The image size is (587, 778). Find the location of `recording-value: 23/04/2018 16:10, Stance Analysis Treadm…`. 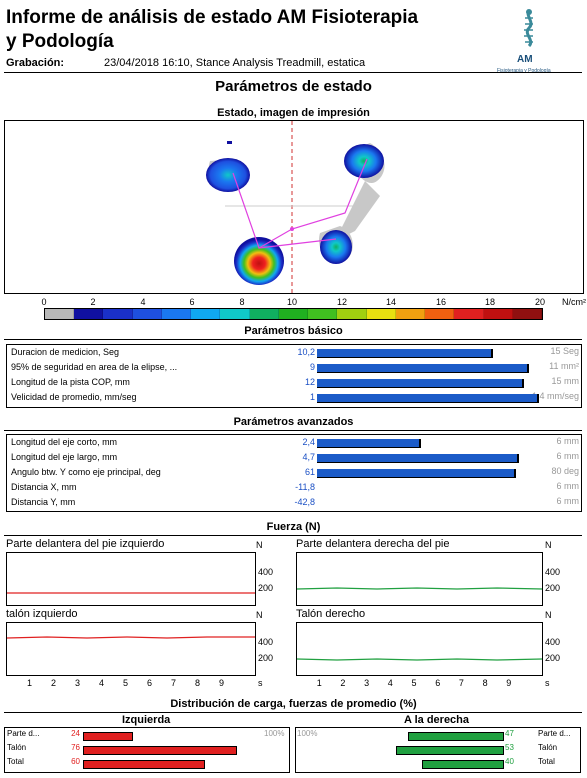

recording-value: 23/04/2018 16:10, Stance Analysis Treadm… is located at coordinates (235, 63).